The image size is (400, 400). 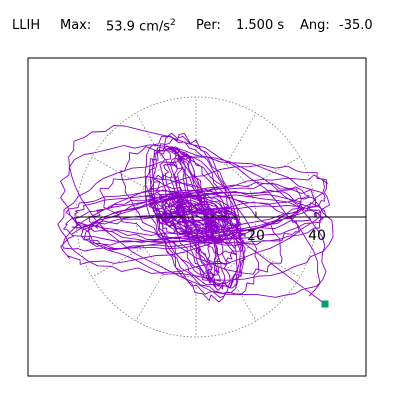 I want to click on period-value: 1.500 s, so click(x=260, y=25).